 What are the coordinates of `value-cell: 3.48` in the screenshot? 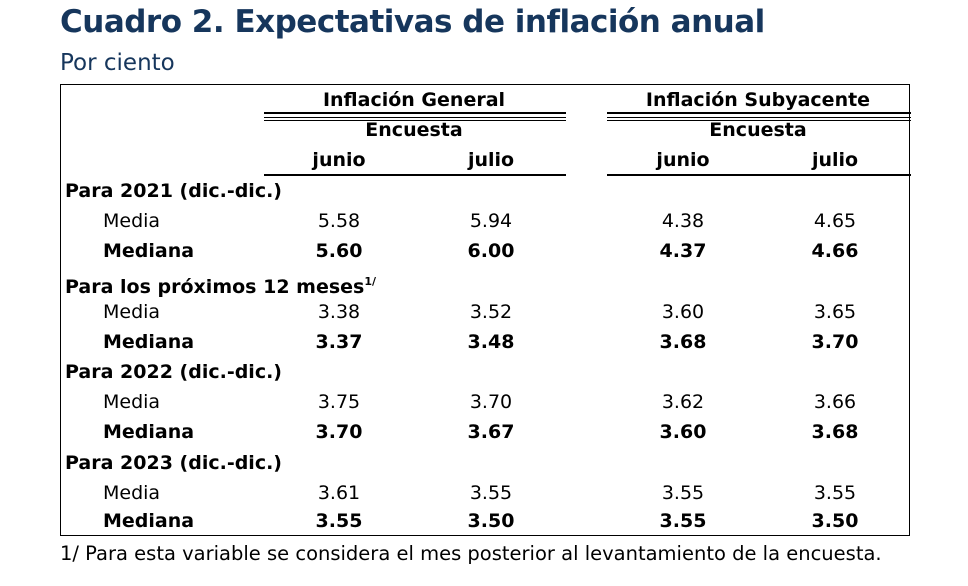 It's located at (491, 342).